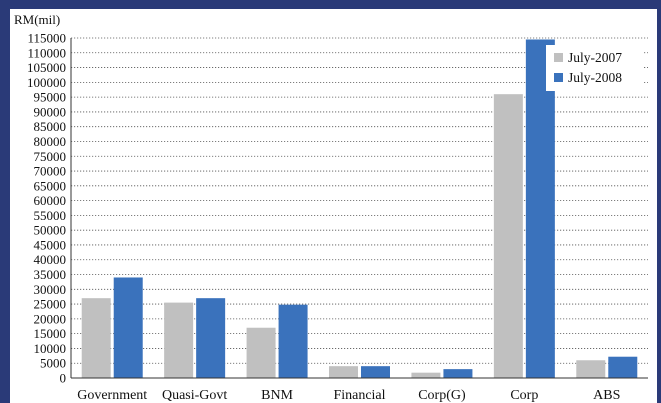 The height and width of the screenshot is (403, 661). What do you see at coordinates (50, 274) in the screenshot?
I see `y-tick-label: 35000` at bounding box center [50, 274].